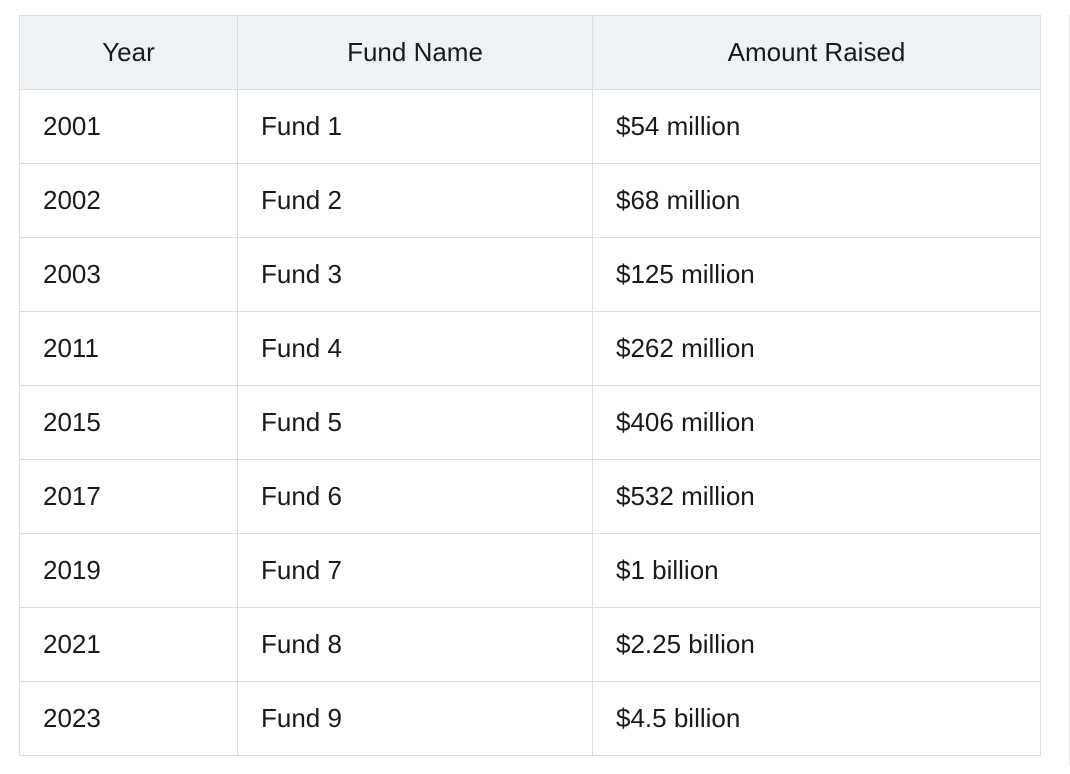 This screenshot has width=1070, height=774. Describe the element at coordinates (816, 200) in the screenshot. I see `cell-amount-raised: $68 million` at that location.